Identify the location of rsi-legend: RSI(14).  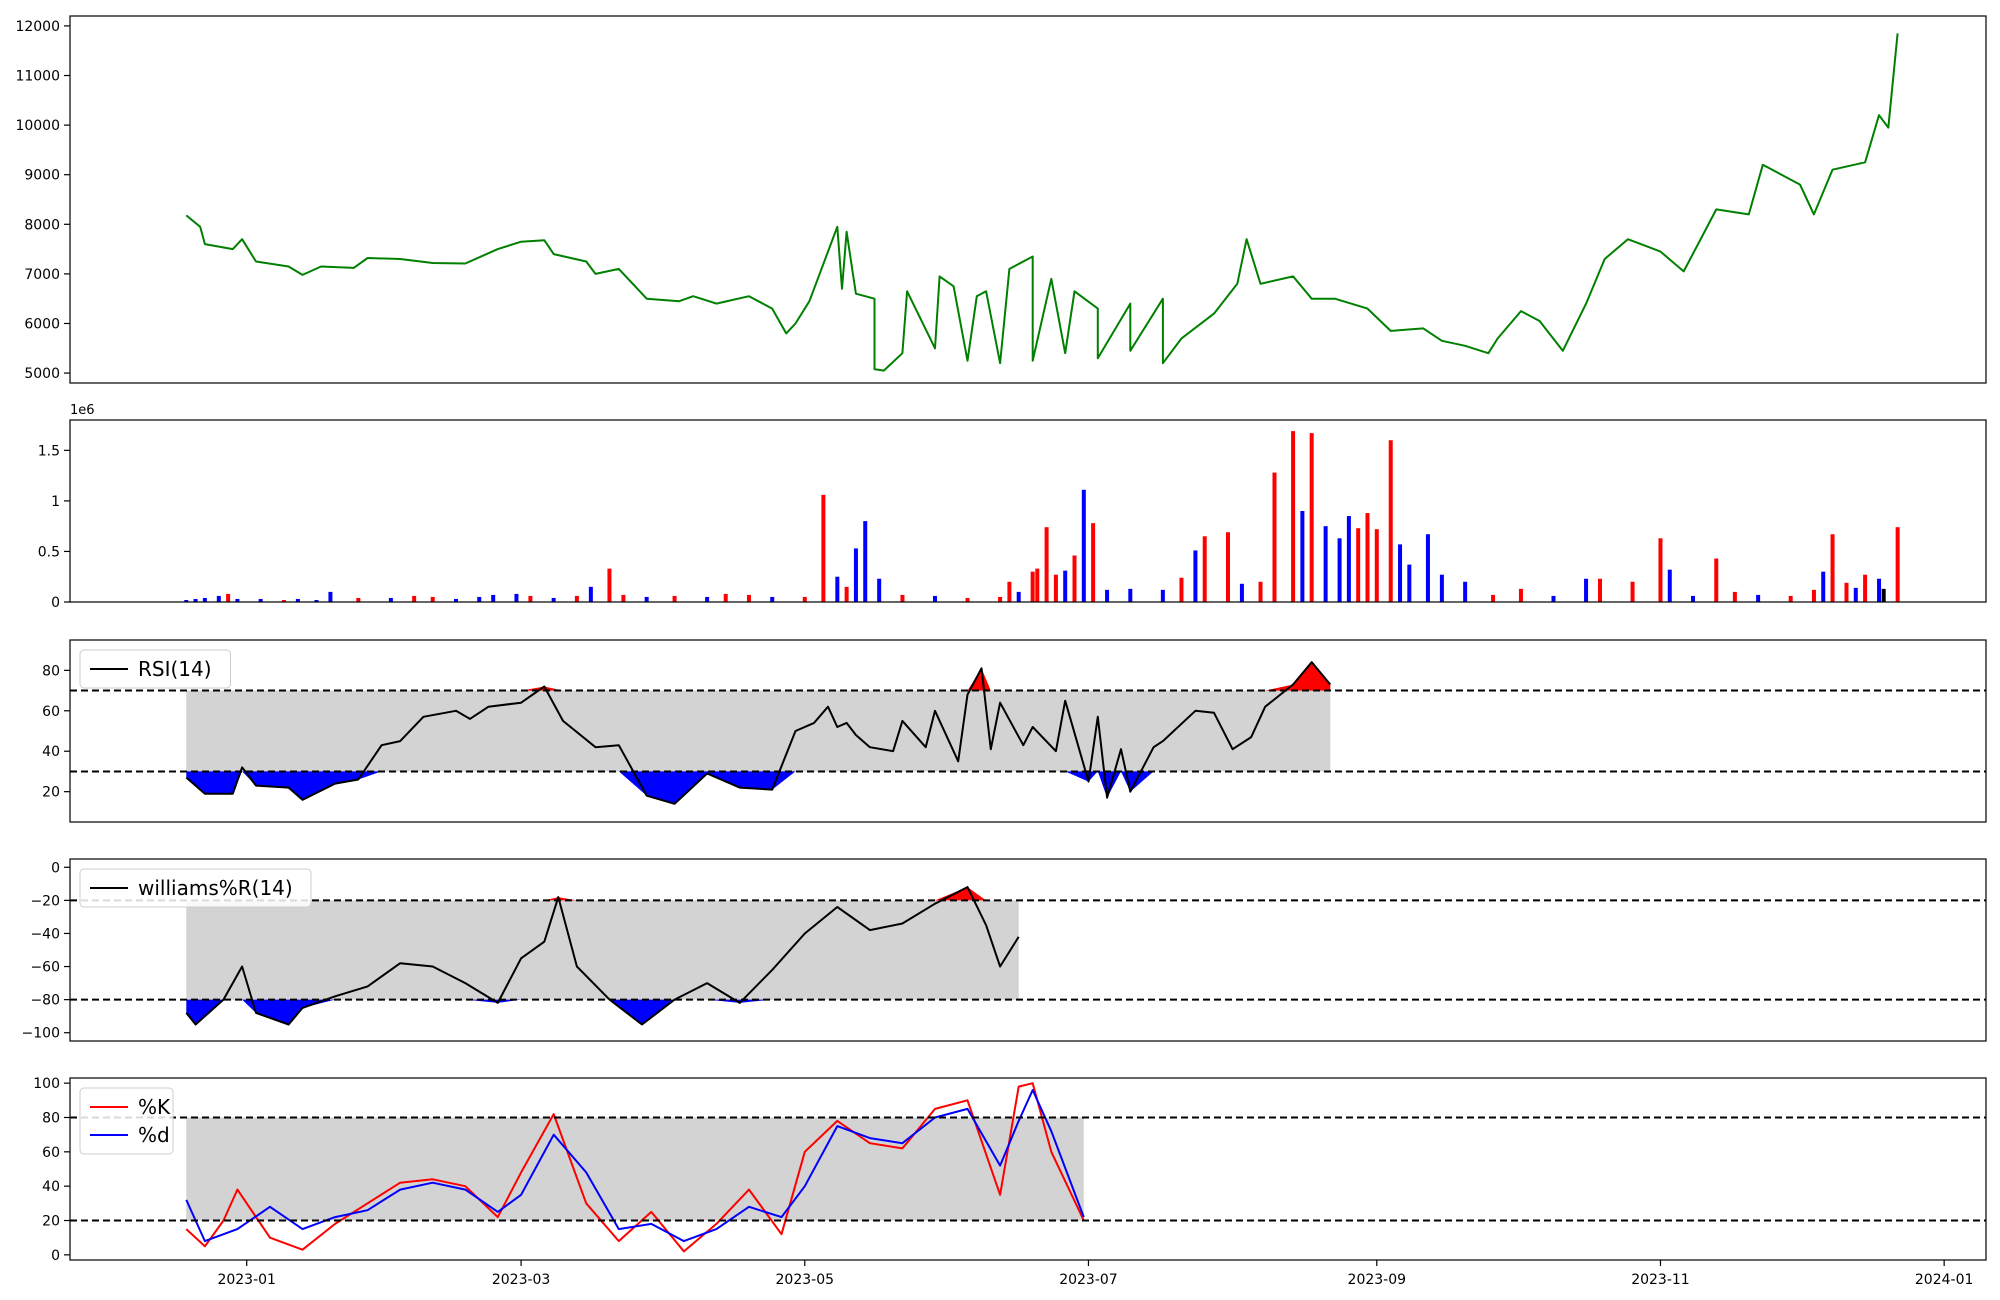
(155, 669).